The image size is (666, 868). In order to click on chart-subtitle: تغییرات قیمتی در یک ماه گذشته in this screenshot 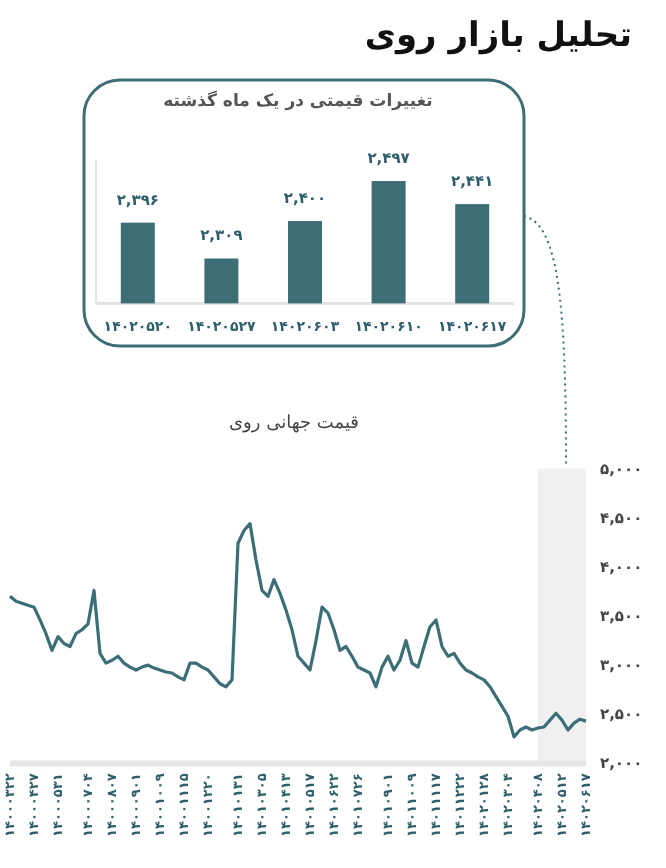, I will do `click(298, 101)`.